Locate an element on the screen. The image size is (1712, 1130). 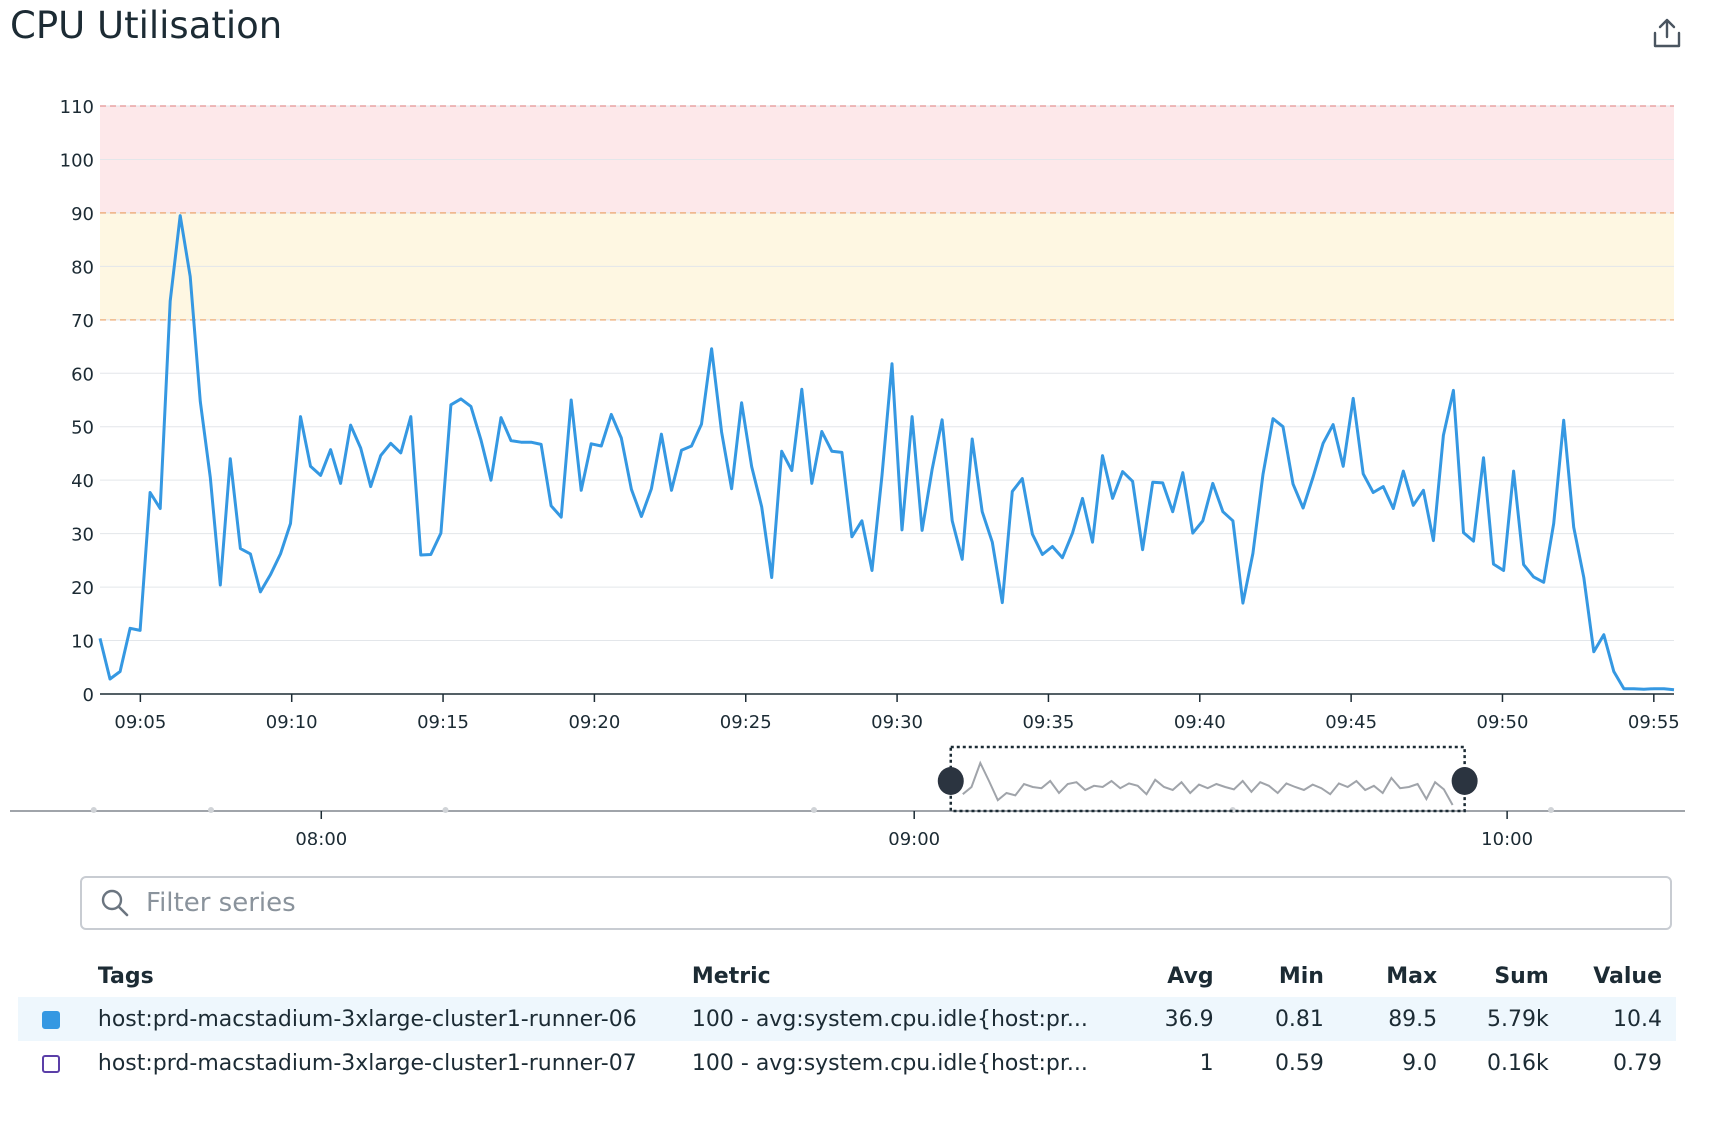
y-tick-label: 40 is located at coordinates (82, 481).